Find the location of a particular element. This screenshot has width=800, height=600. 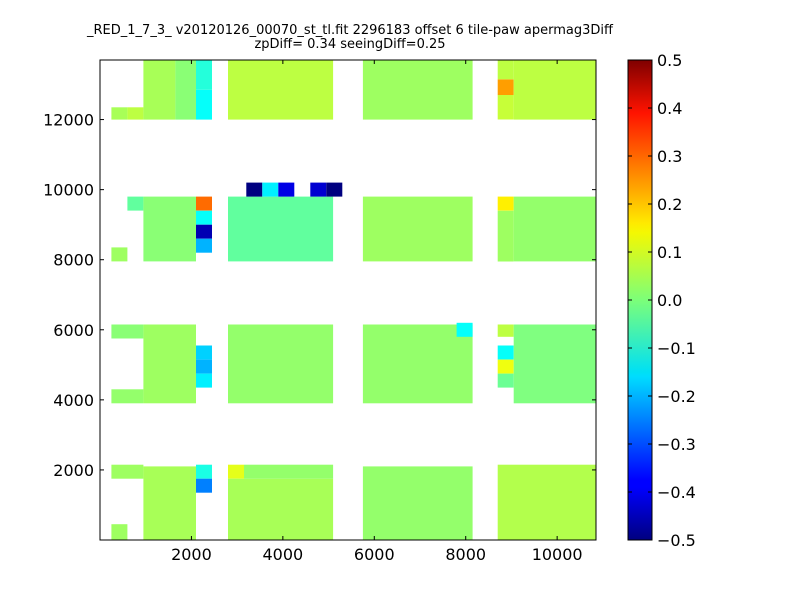

colorbar-tick-label: 0.1 is located at coordinates (669, 252).